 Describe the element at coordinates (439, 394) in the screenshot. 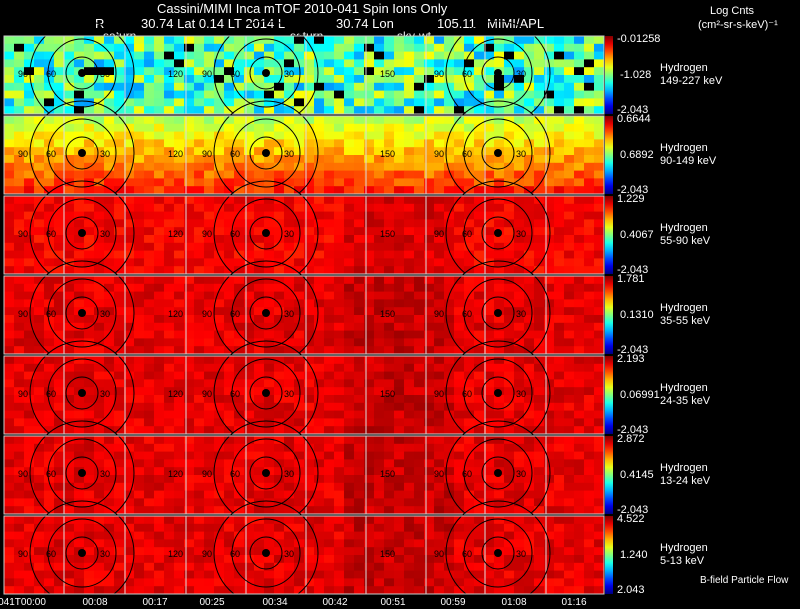

I see `contour-label: 90` at that location.